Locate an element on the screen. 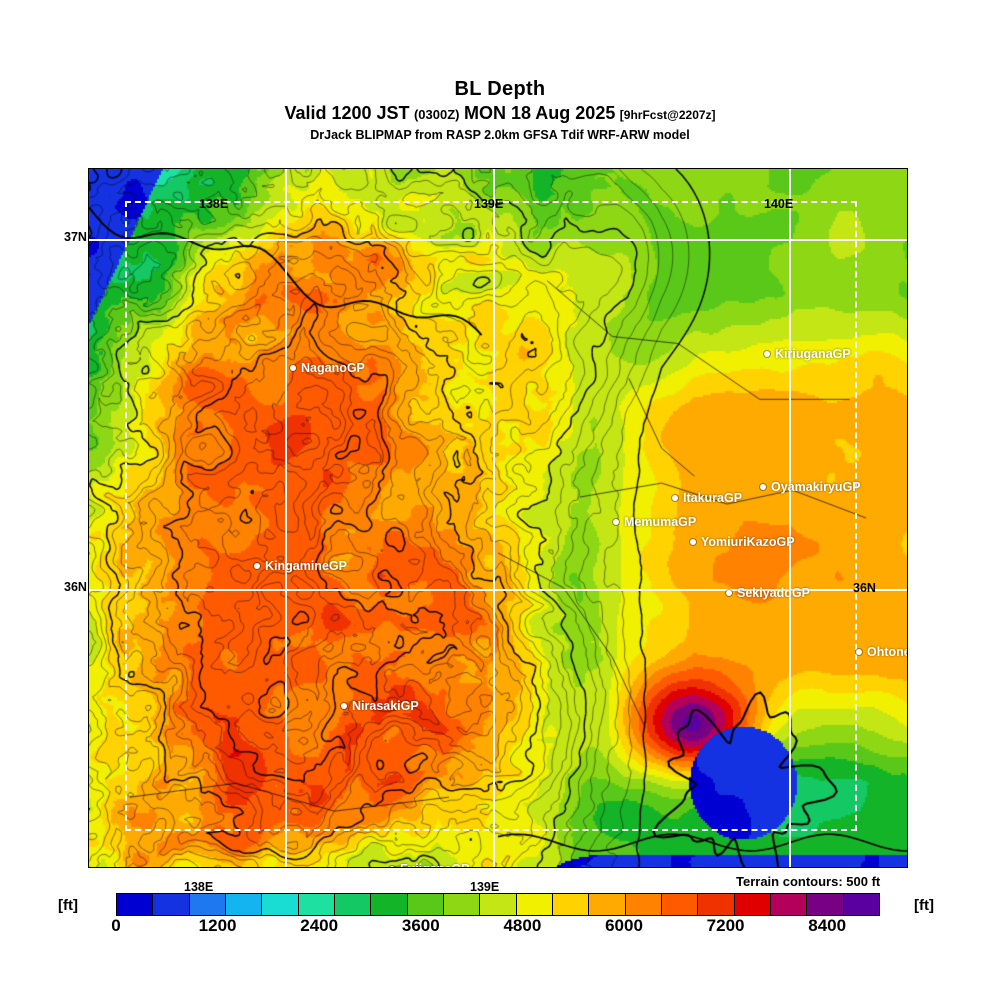  colorbar is located at coordinates (498, 904).